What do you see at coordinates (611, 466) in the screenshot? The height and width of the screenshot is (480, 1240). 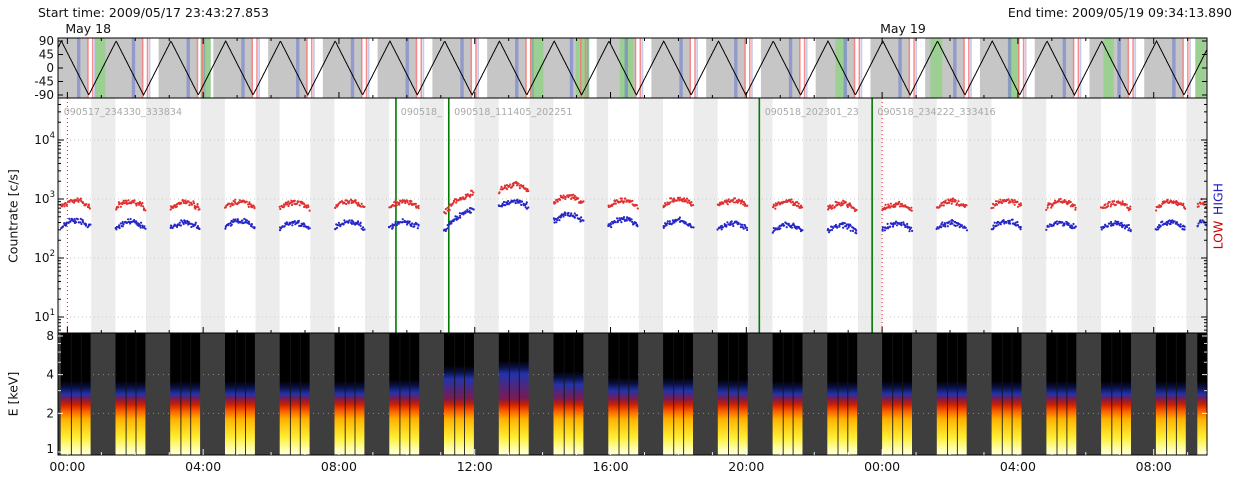 I see `x-tick-label: 16:00` at bounding box center [611, 466].